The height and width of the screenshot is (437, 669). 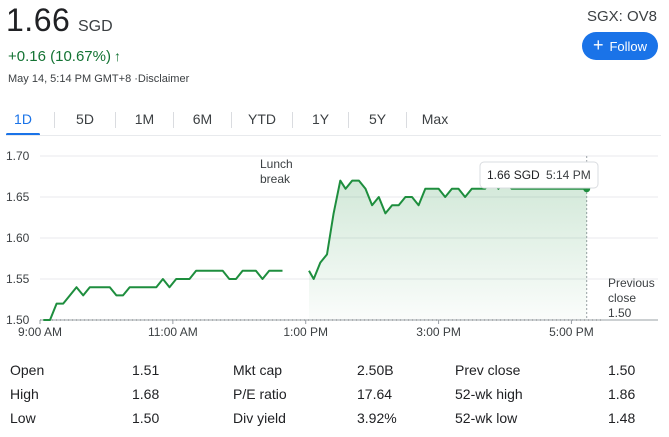 What do you see at coordinates (320, 119) in the screenshot?
I see `tab-1y: 1Y` at bounding box center [320, 119].